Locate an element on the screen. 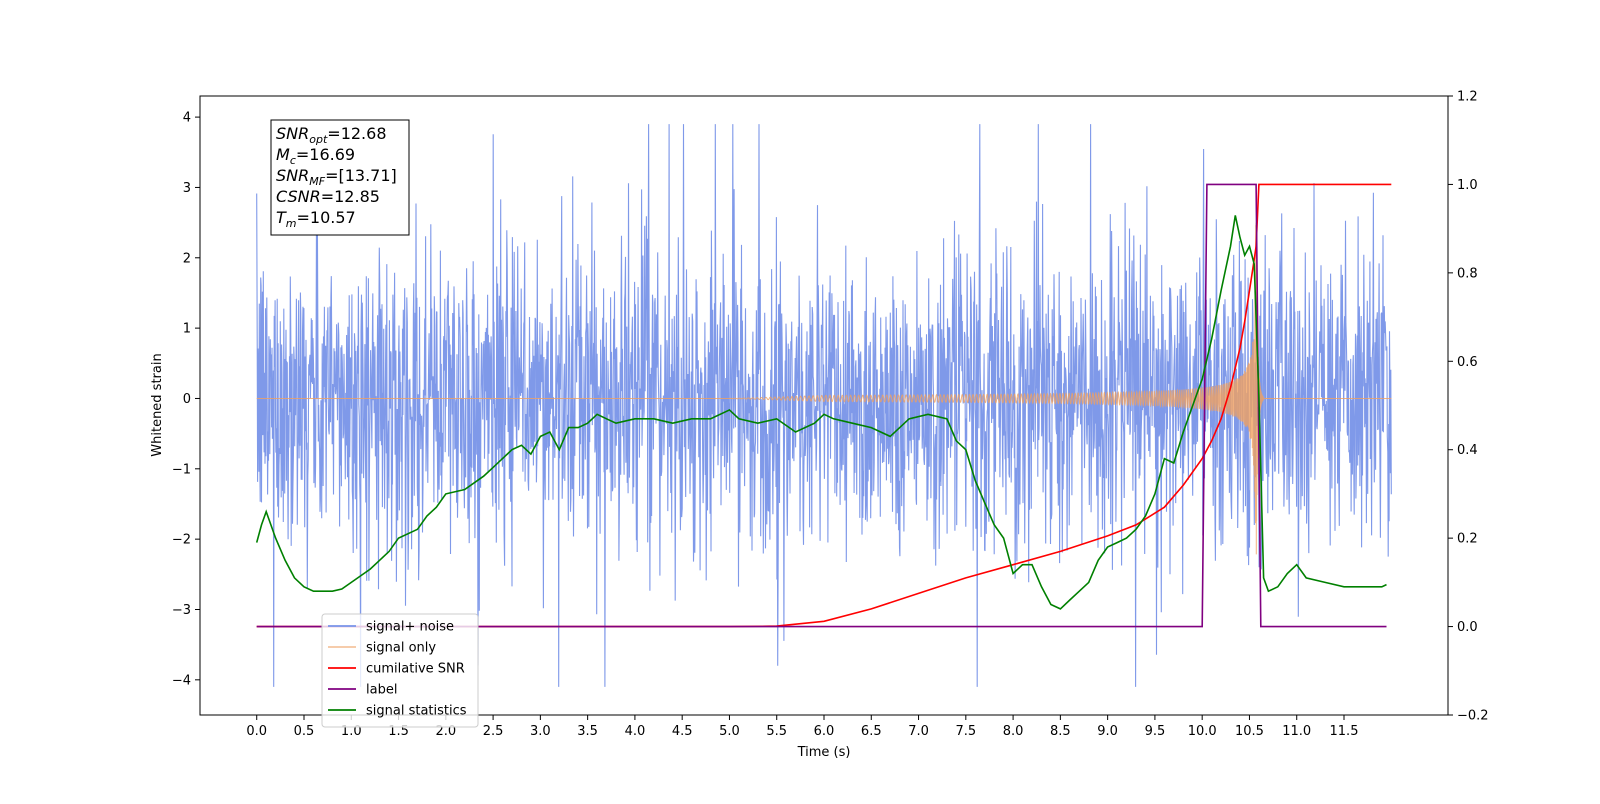  y-tick-label: −2 is located at coordinates (181, 540).